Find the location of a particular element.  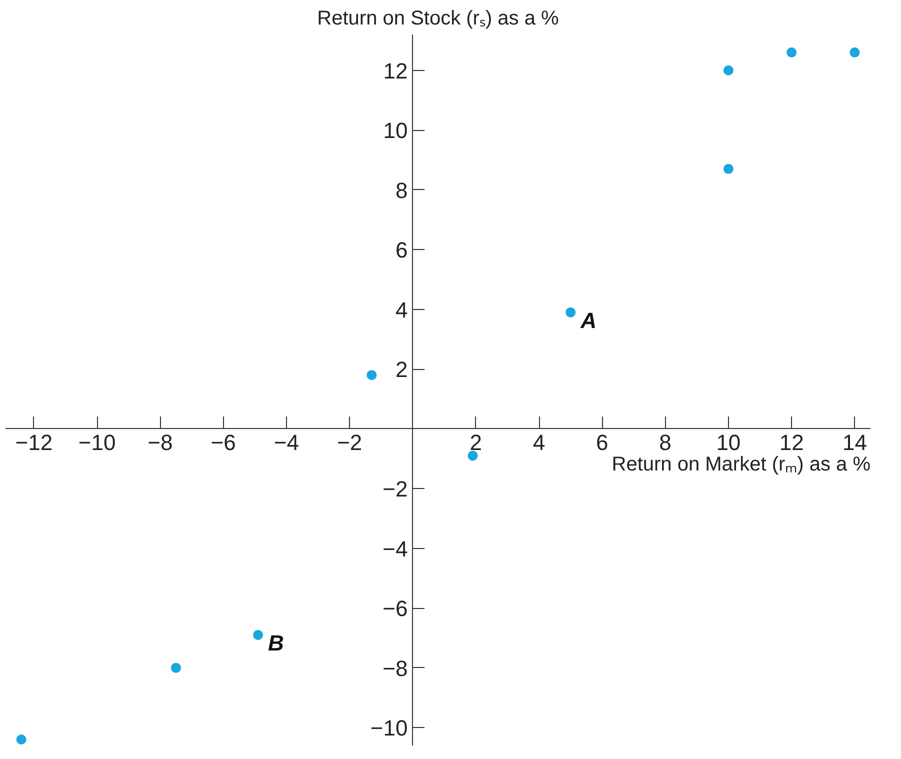

x-tick-label: −8 is located at coordinates (160, 442).